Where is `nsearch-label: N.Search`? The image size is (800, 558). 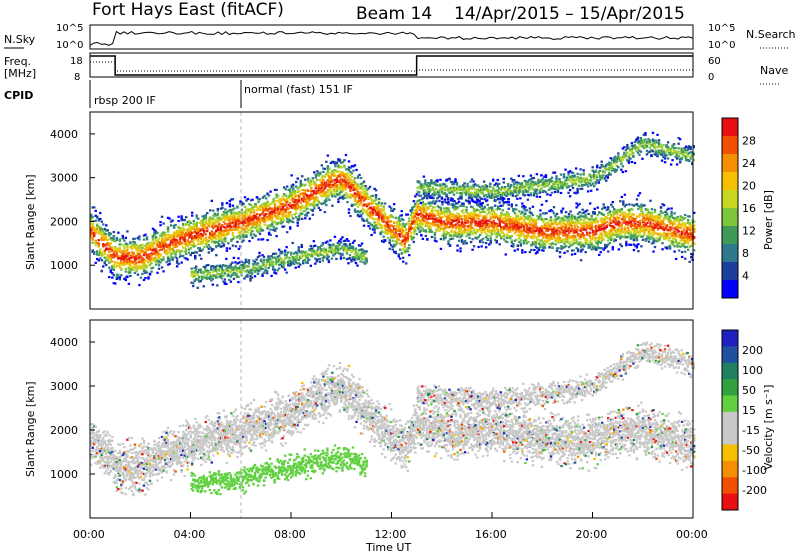 nsearch-label: N.Search is located at coordinates (771, 34).